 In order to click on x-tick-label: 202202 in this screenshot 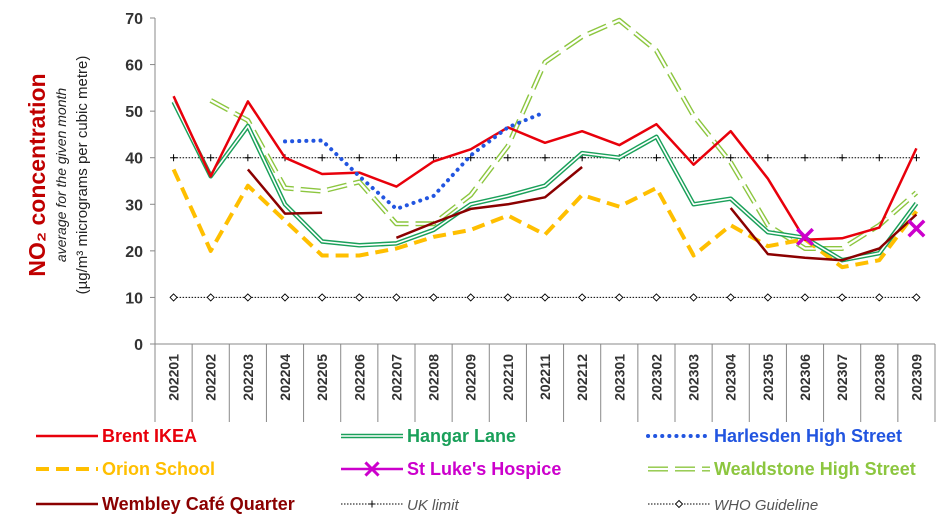, I will do `click(211, 377)`.